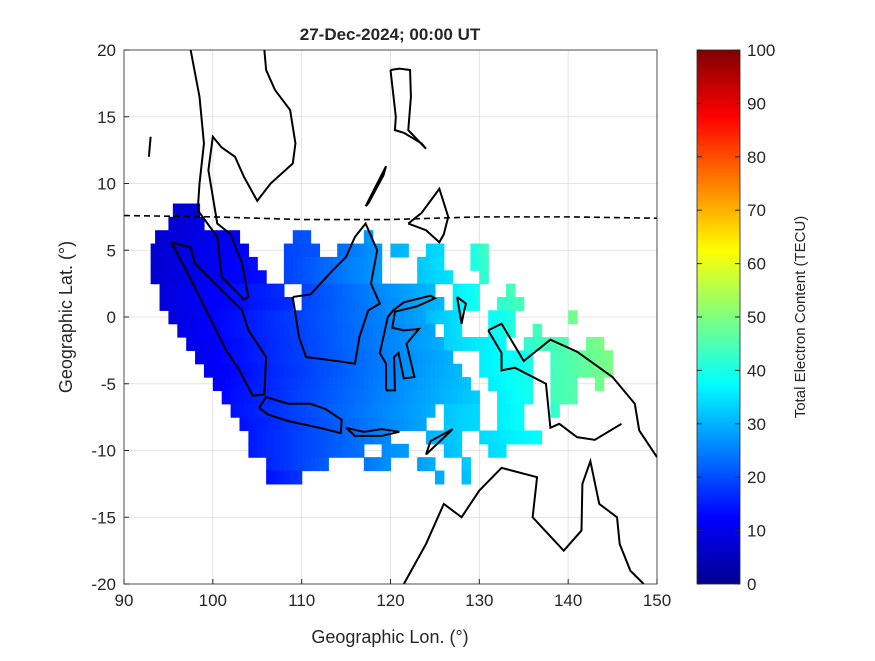 The width and height of the screenshot is (875, 661). I want to click on colorbar-tick-label: 30, so click(756, 424).